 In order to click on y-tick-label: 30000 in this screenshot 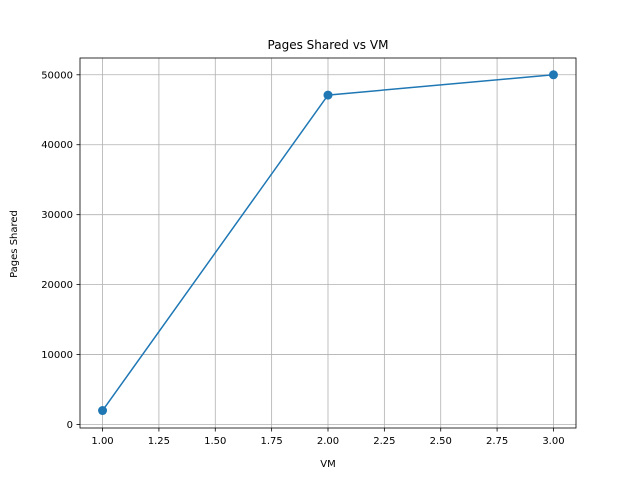, I will do `click(57, 215)`.